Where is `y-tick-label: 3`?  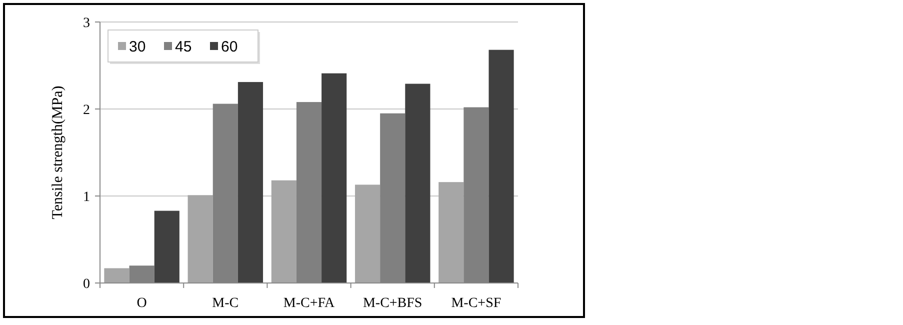
y-tick-label: 3 is located at coordinates (86, 23).